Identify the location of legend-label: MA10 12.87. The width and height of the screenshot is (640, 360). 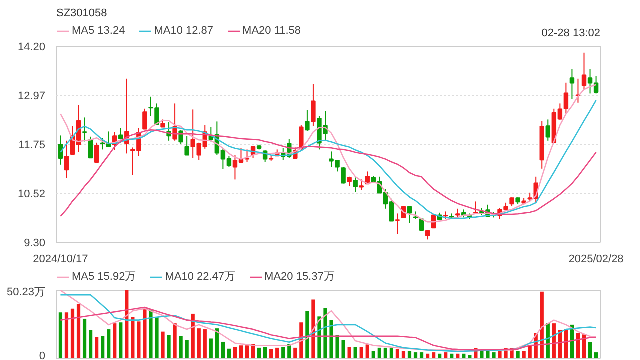
(184, 31).